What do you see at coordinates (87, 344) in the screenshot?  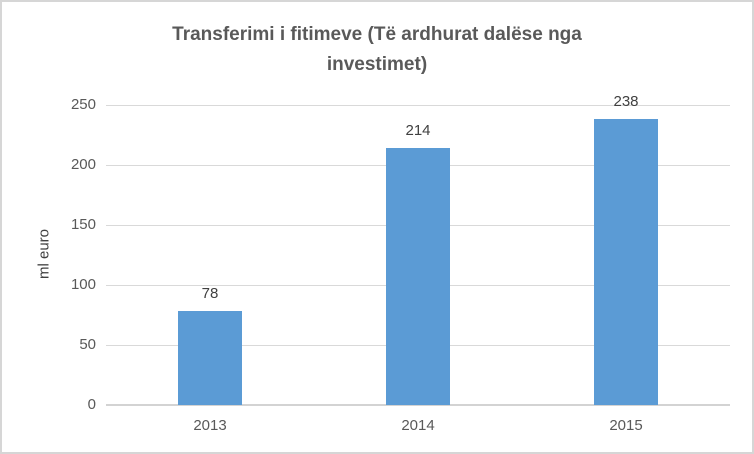 I see `y-tick-label-50: 50` at bounding box center [87, 344].